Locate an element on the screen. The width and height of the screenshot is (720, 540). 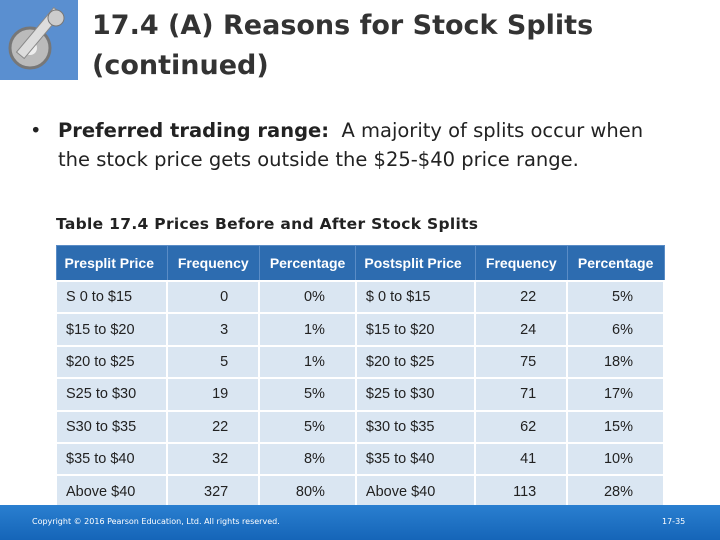
table-row: Above $40 327 80% Above $40 113 28% is located at coordinates (359, 491).